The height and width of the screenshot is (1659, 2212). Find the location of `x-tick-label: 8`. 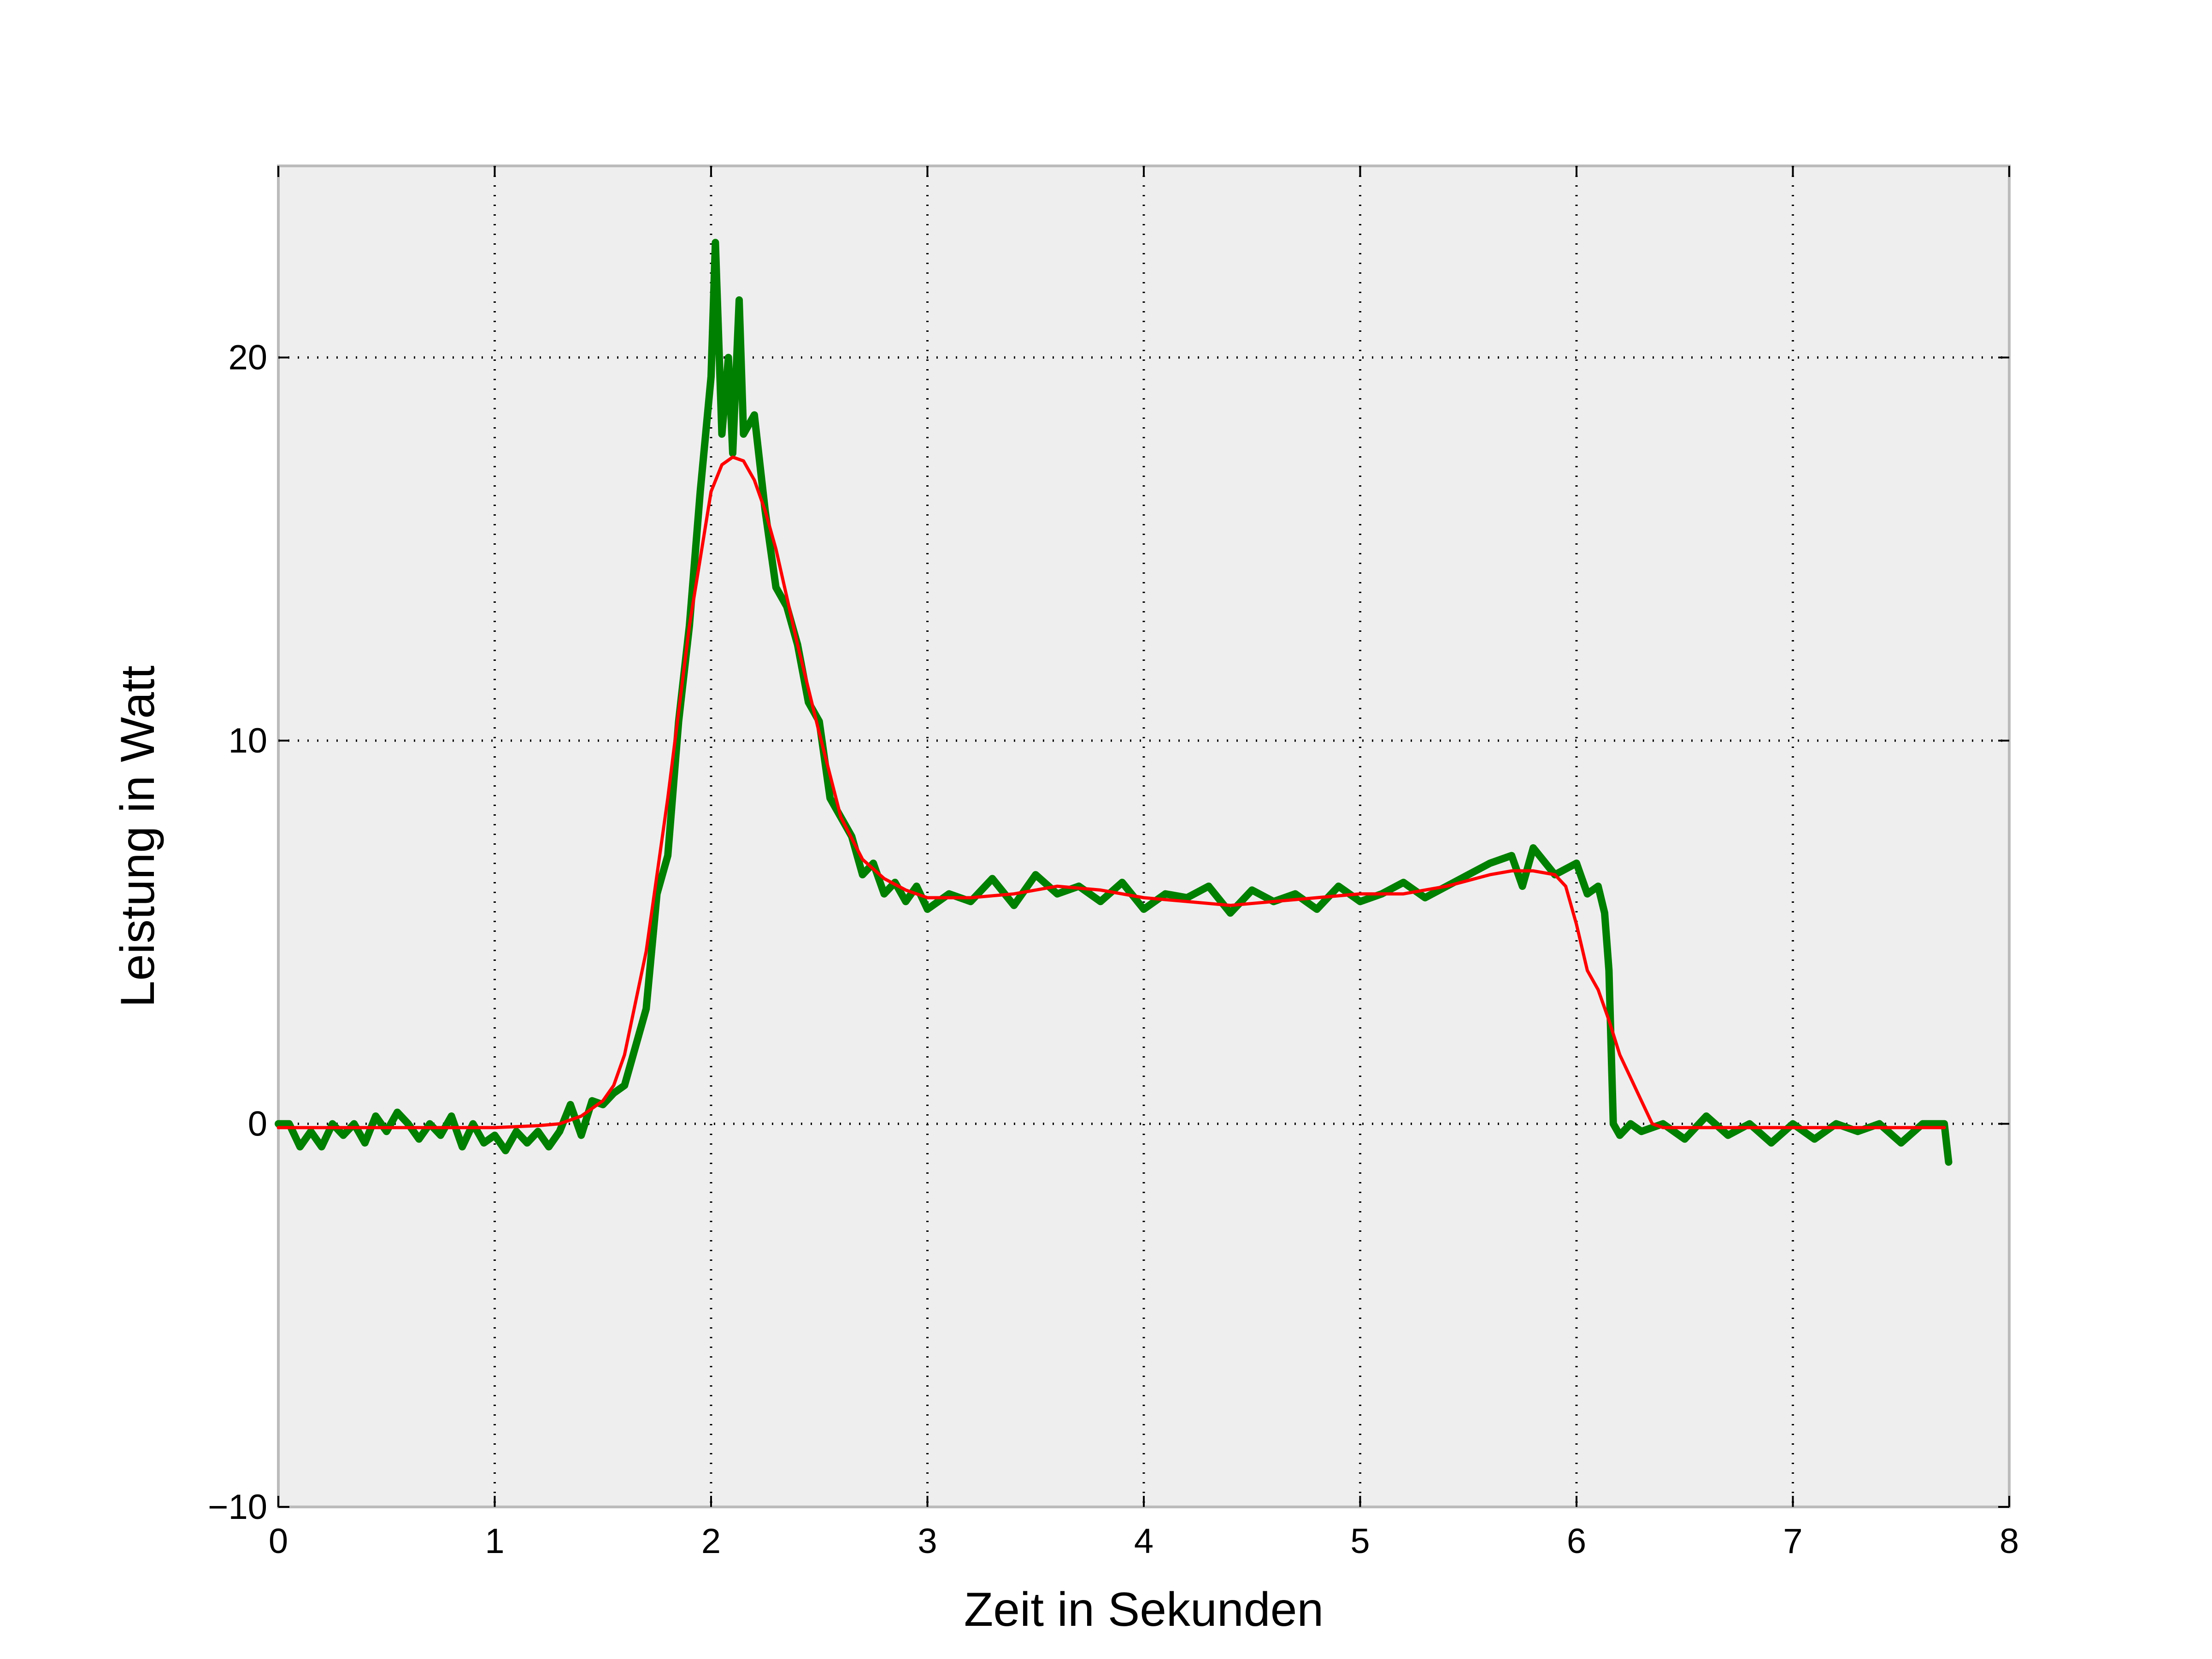

x-tick-label: 8 is located at coordinates (2009, 1541).